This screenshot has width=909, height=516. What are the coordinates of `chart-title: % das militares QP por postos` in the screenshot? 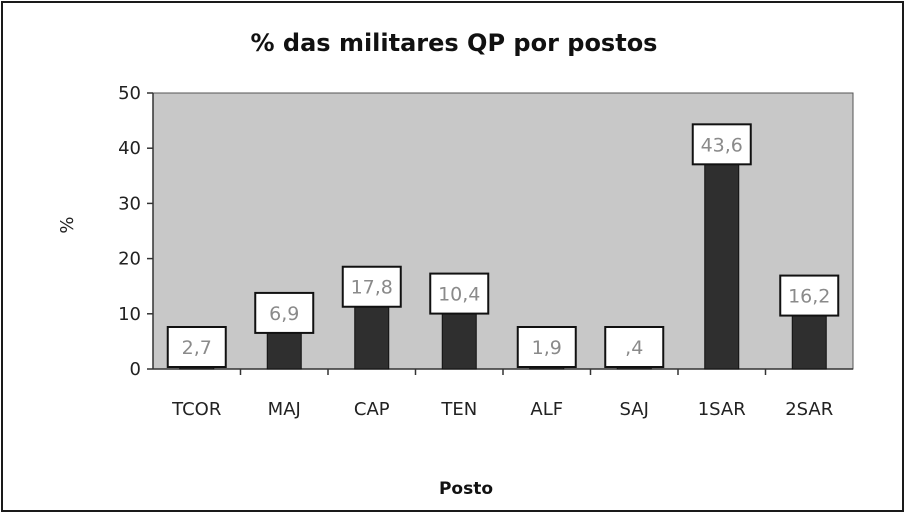 It's located at (454, 43).